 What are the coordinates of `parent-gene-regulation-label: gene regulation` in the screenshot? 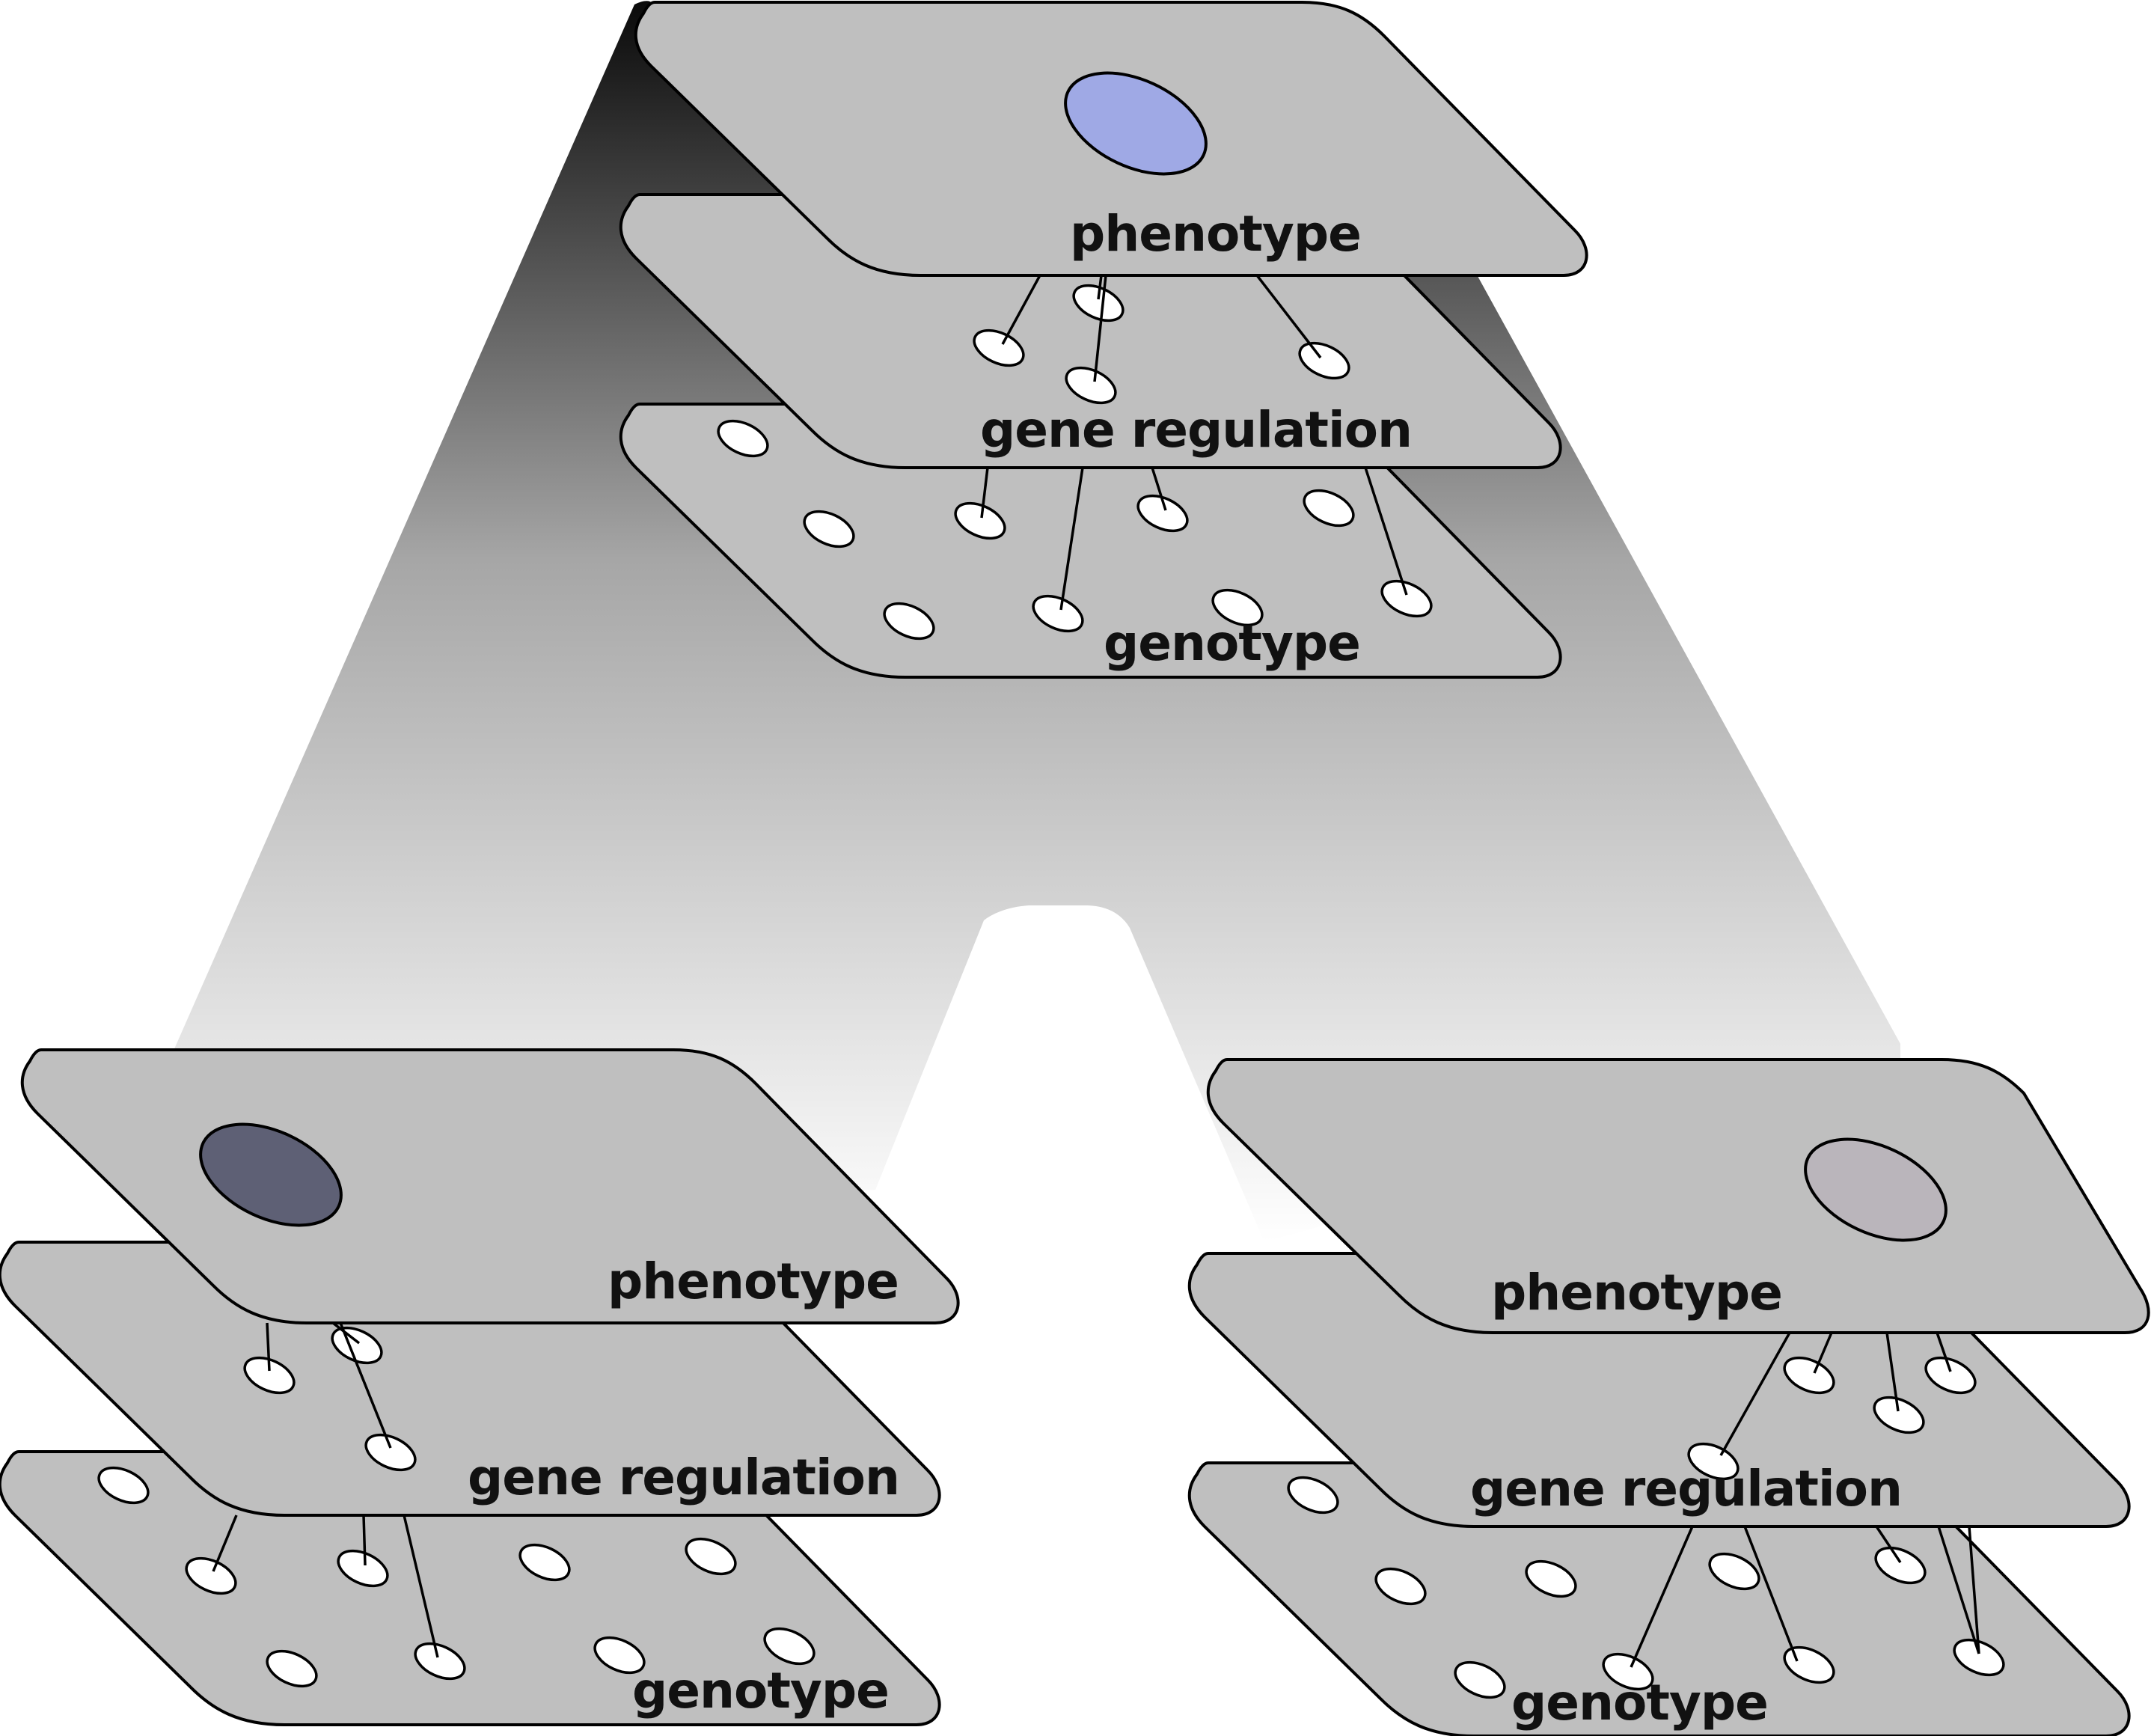 It's located at (1196, 430).